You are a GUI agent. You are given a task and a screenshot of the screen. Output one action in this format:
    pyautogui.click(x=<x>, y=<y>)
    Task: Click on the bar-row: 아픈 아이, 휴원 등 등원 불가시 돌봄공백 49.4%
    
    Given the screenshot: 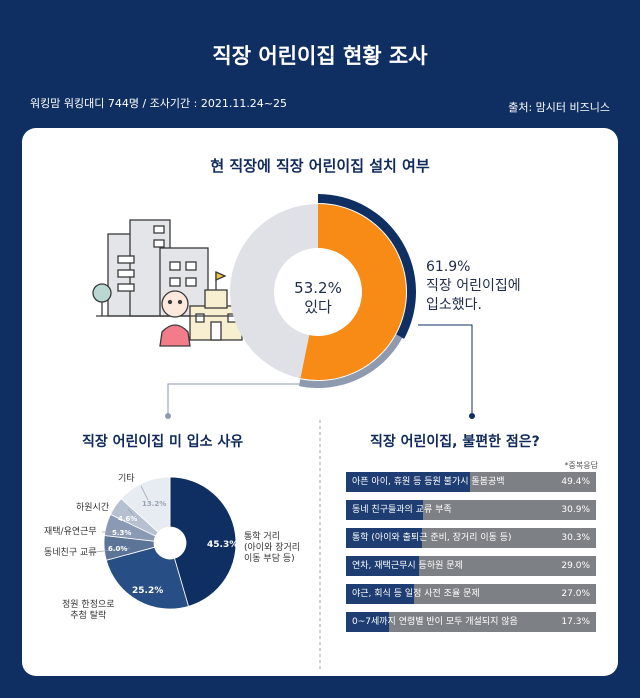 What is the action you would take?
    pyautogui.click(x=471, y=482)
    